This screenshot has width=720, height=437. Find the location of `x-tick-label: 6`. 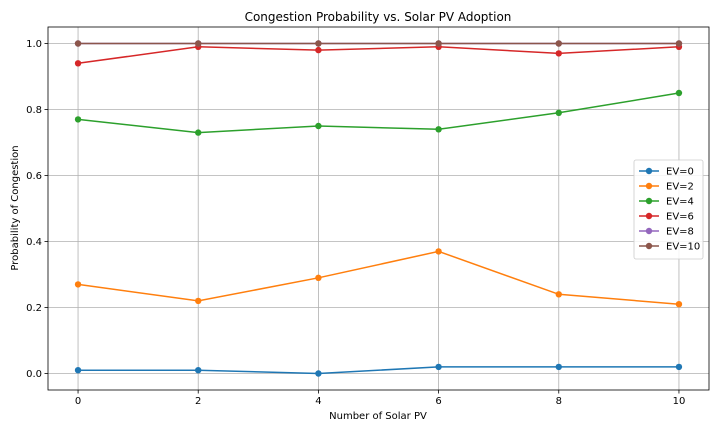

x-tick-label: 6 is located at coordinates (438, 401).